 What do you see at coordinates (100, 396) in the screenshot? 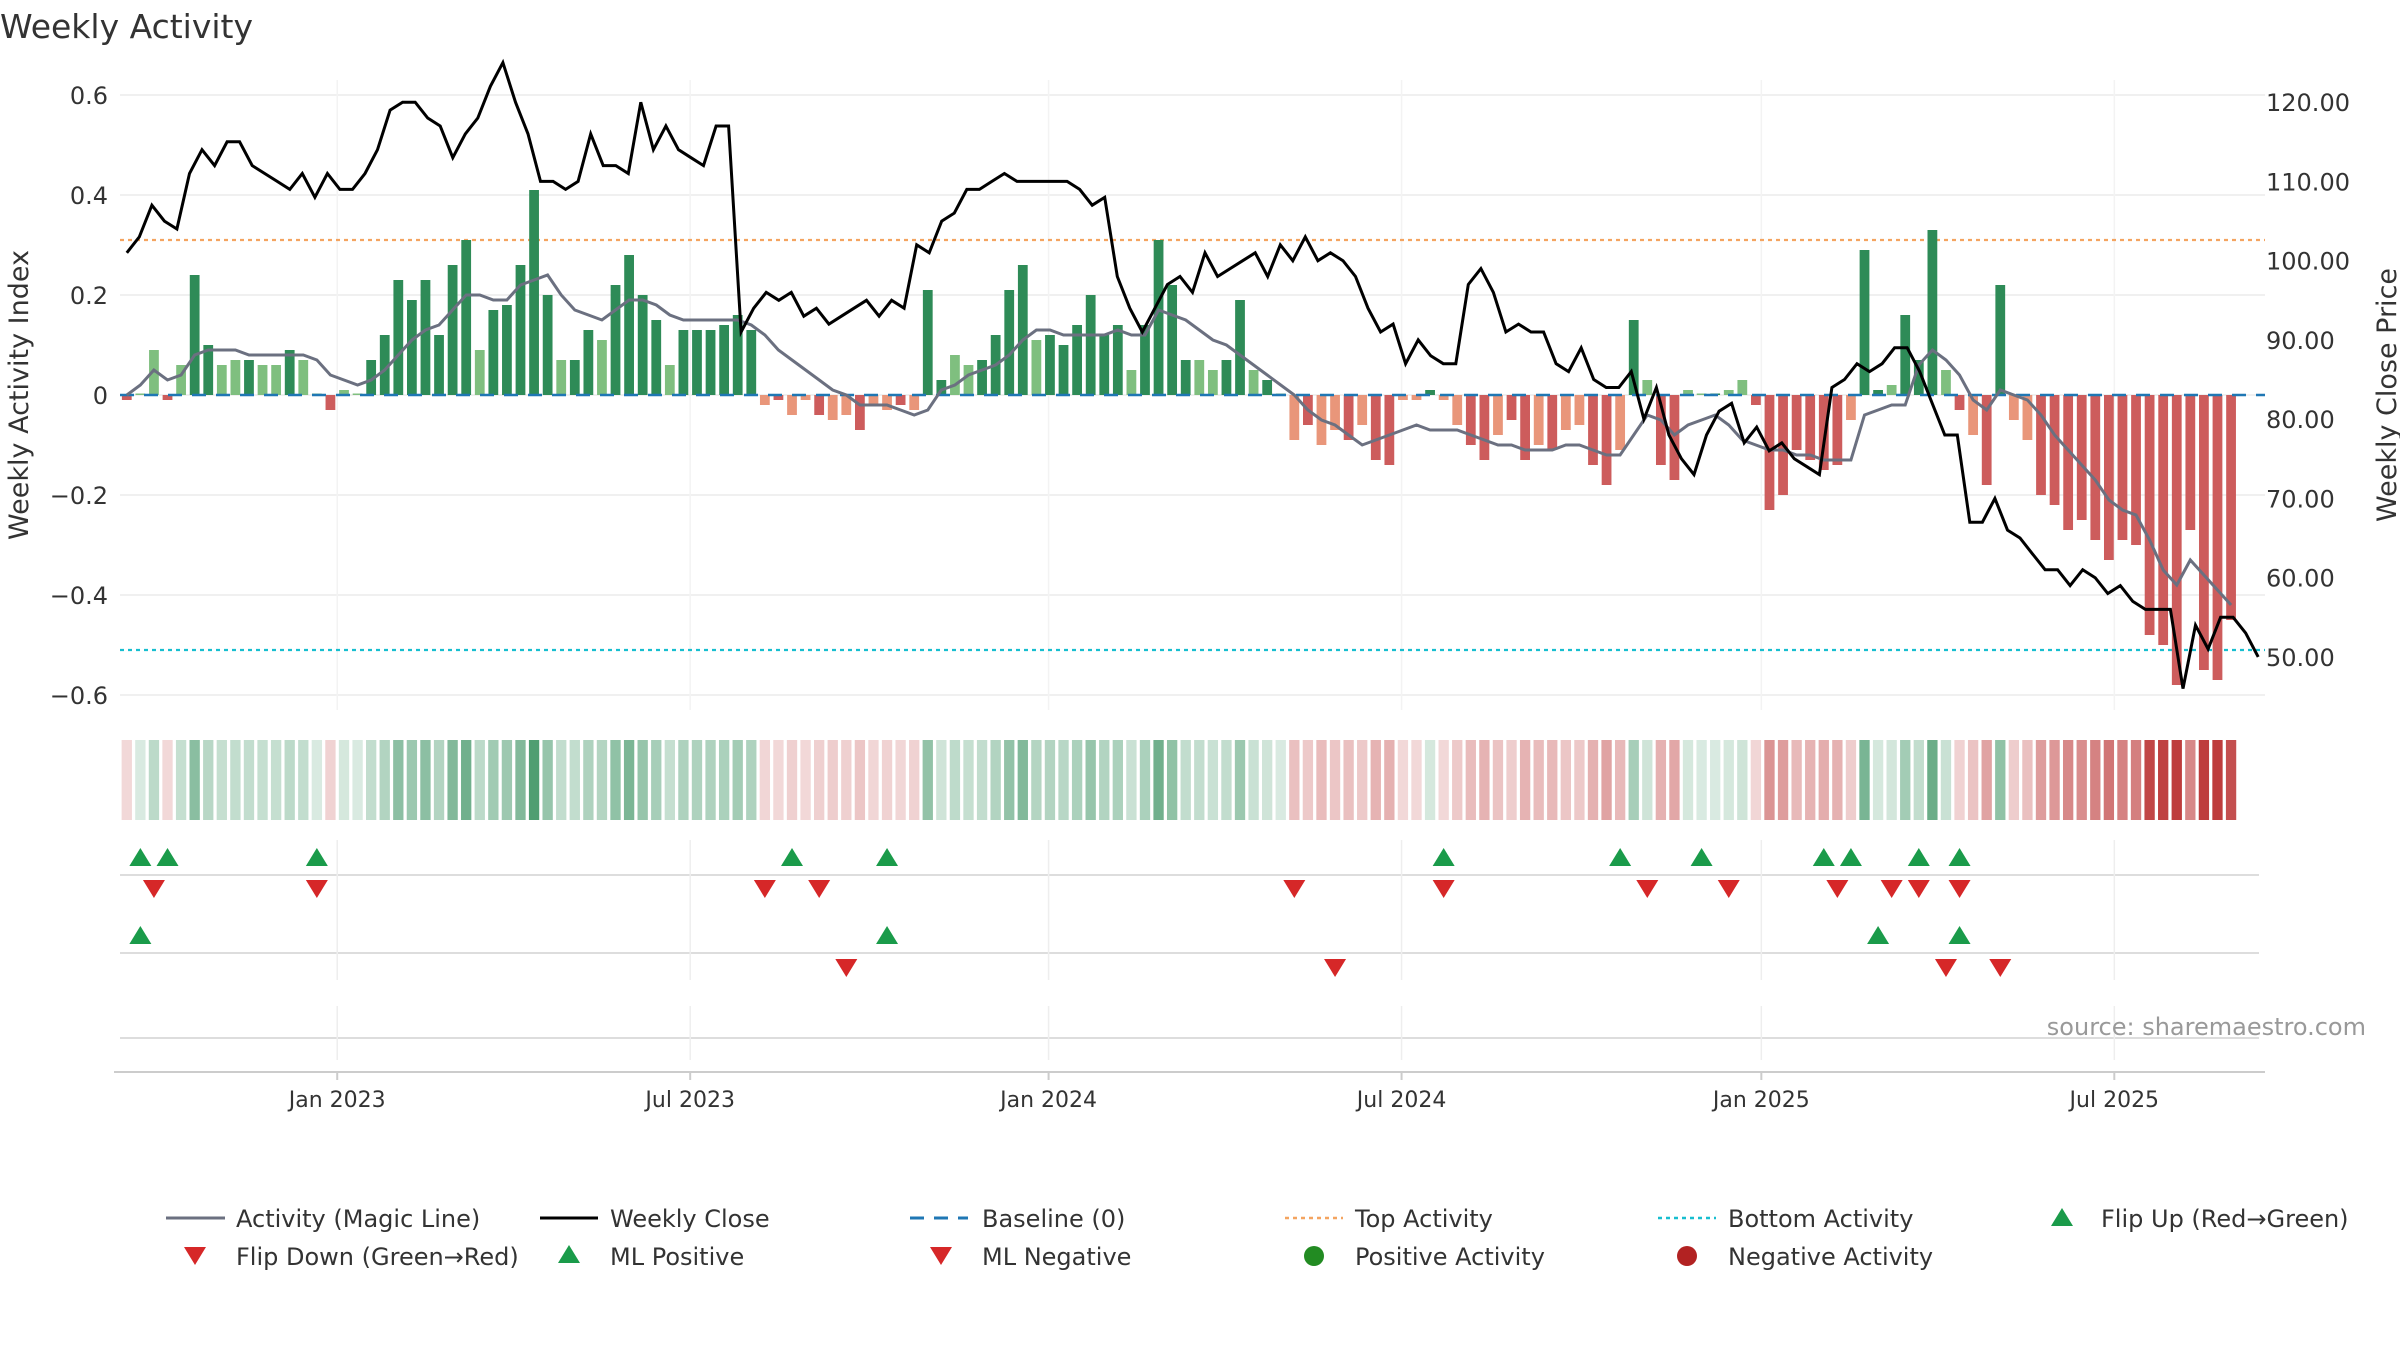
I see `y-tick-label-left: 0` at bounding box center [100, 396].